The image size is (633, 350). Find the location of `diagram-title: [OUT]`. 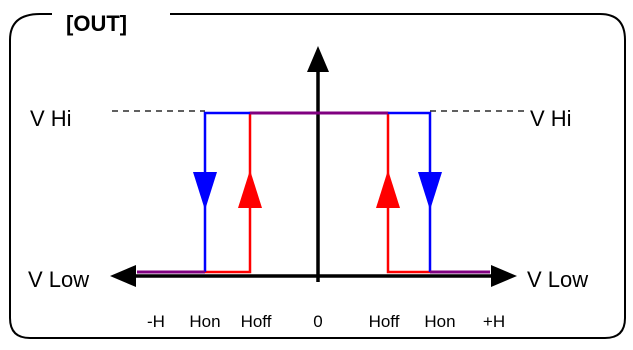

diagram-title: [OUT] is located at coordinates (96, 23).